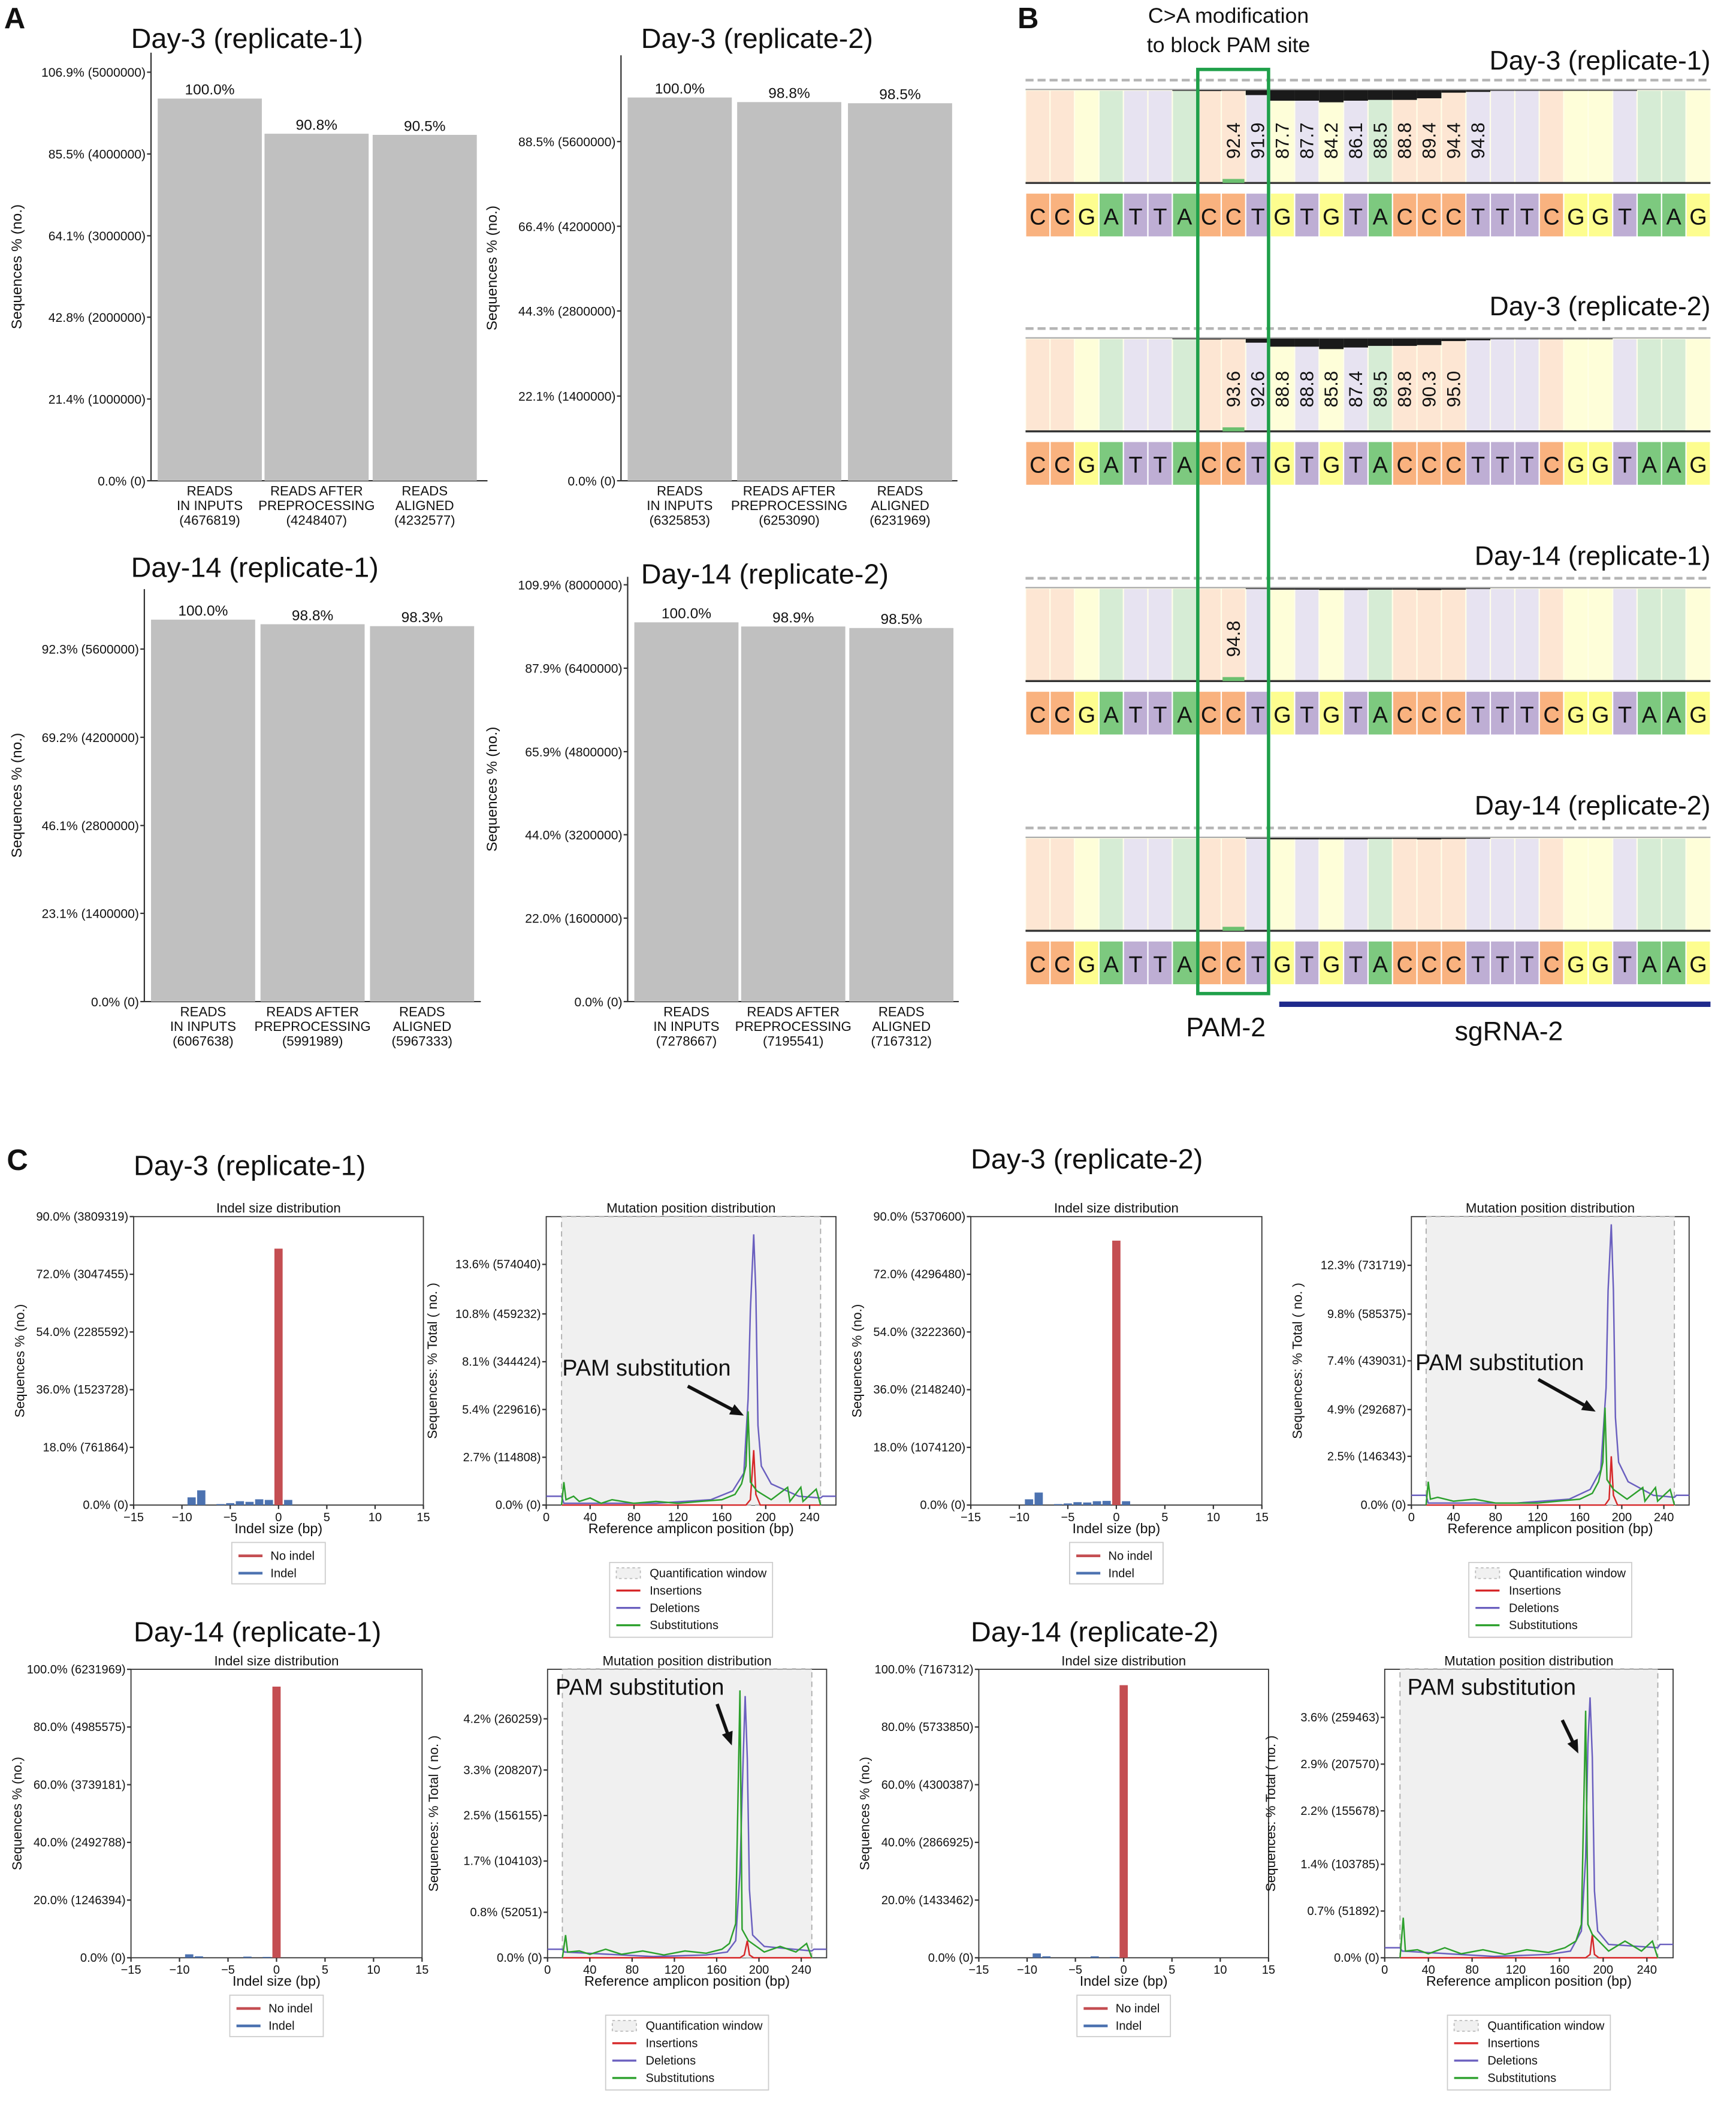  Describe the element at coordinates (793, 1013) in the screenshot. I see `bar-category-label: READS AFTER` at that location.